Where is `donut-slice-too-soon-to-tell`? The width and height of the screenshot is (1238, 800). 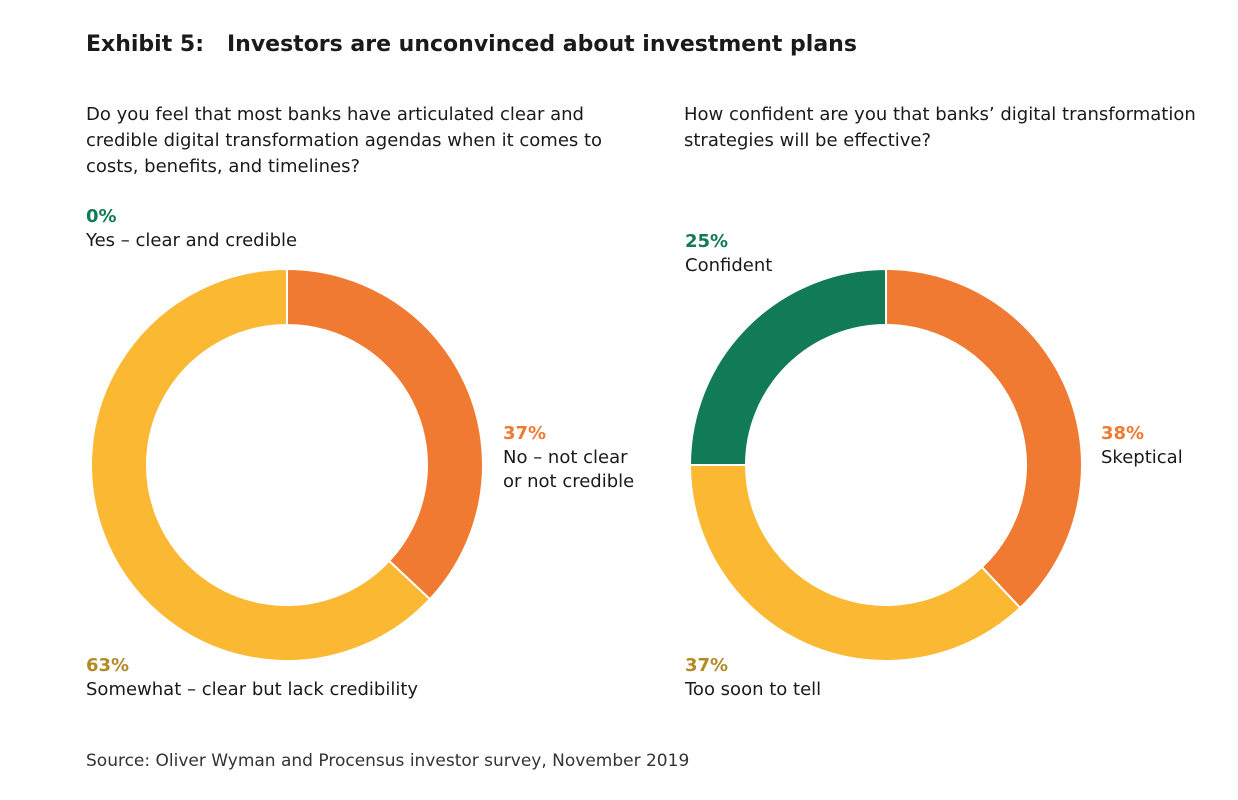
donut-slice-too-soon-to-tell is located at coordinates (855, 563).